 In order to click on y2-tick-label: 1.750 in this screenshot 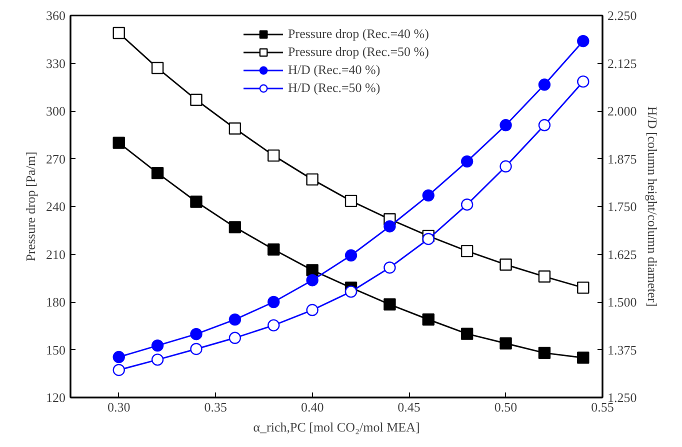, I will do `click(622, 206)`.